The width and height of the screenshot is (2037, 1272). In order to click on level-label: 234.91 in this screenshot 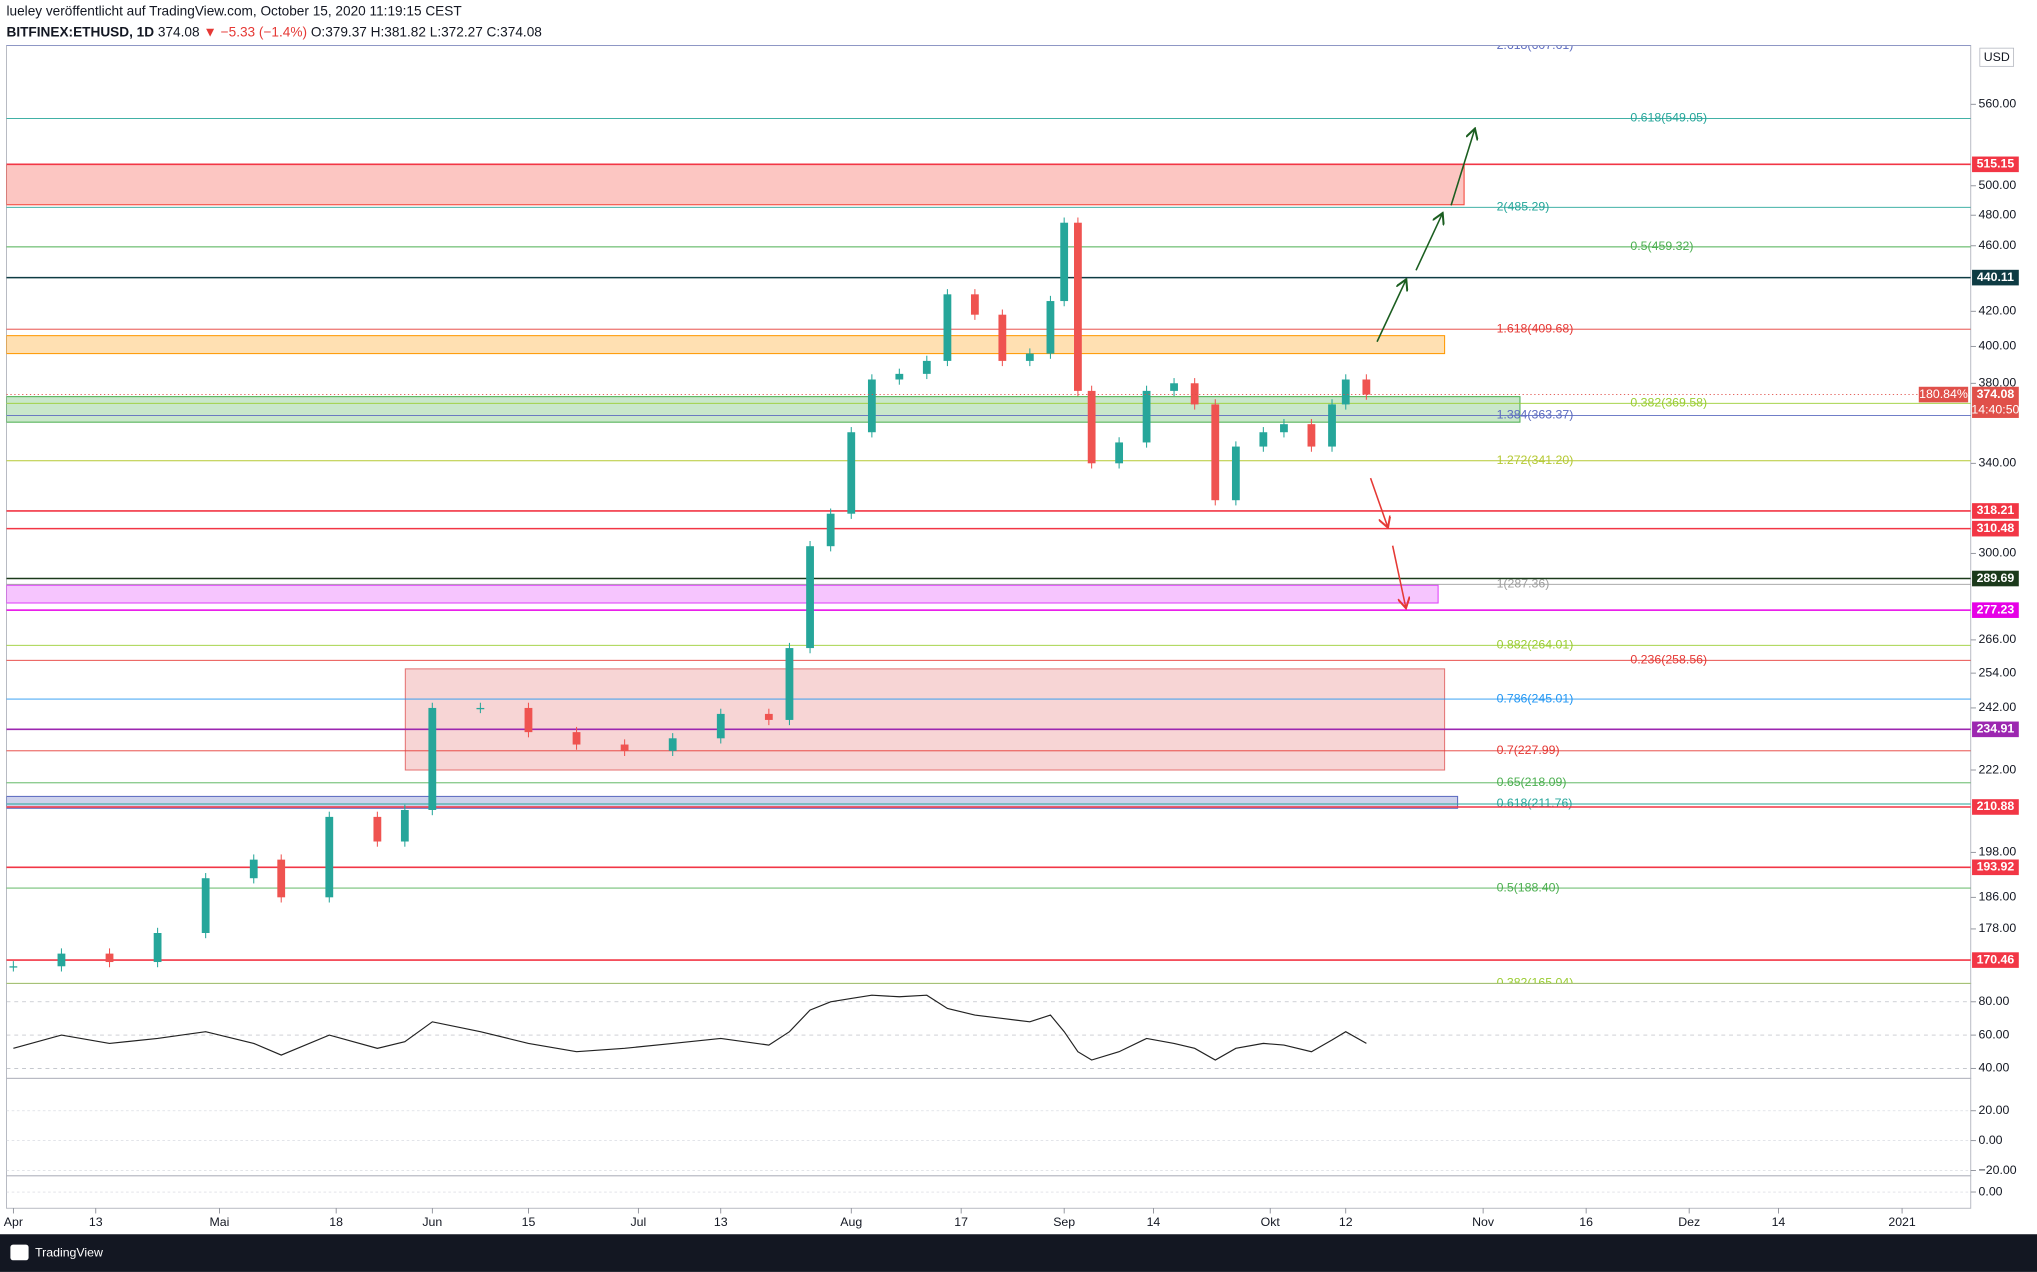, I will do `click(1996, 729)`.